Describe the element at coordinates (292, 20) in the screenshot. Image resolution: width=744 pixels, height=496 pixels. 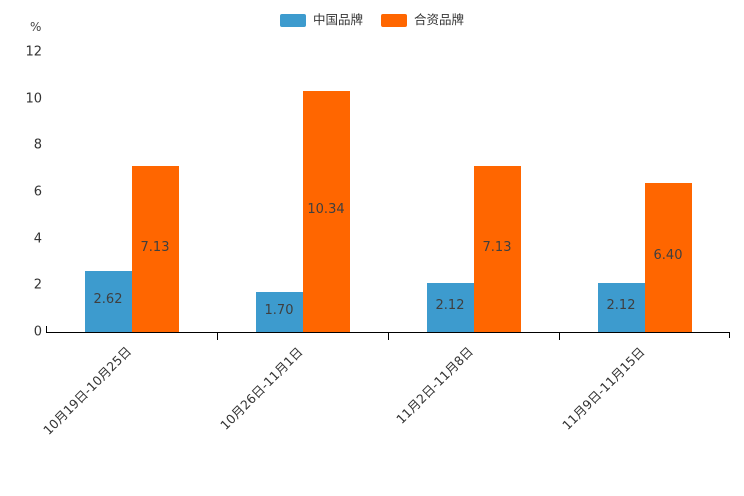
I see `legend-swatch-icon-china-brand` at that location.